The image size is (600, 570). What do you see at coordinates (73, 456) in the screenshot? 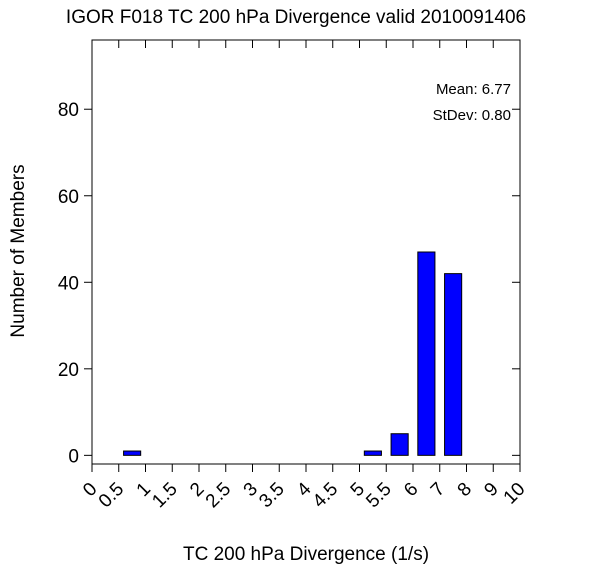
I see `y-tick-label: 0` at bounding box center [73, 456].